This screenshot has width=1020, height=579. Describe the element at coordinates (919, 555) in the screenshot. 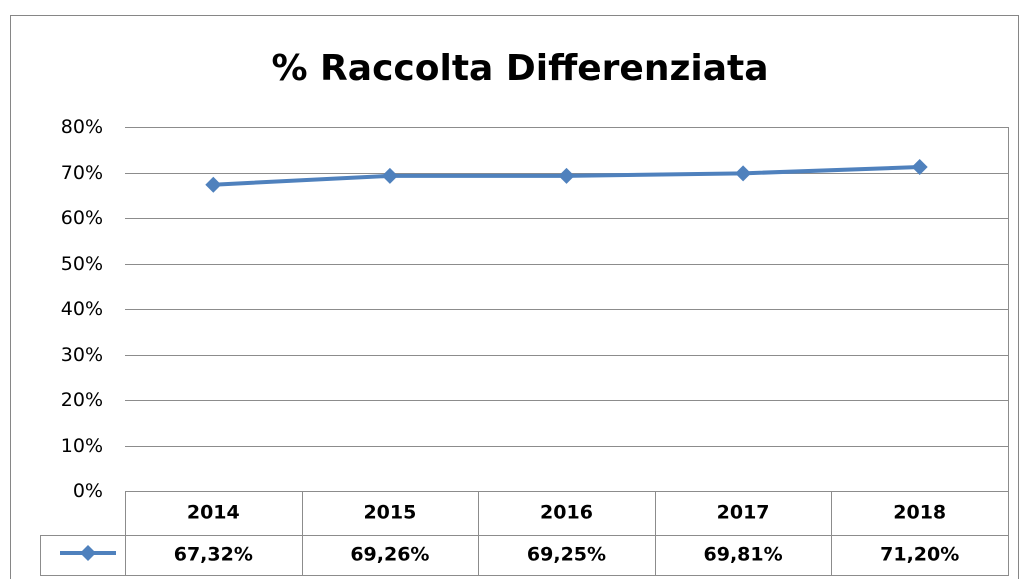

I see `data-table-value: 71,20%` at that location.